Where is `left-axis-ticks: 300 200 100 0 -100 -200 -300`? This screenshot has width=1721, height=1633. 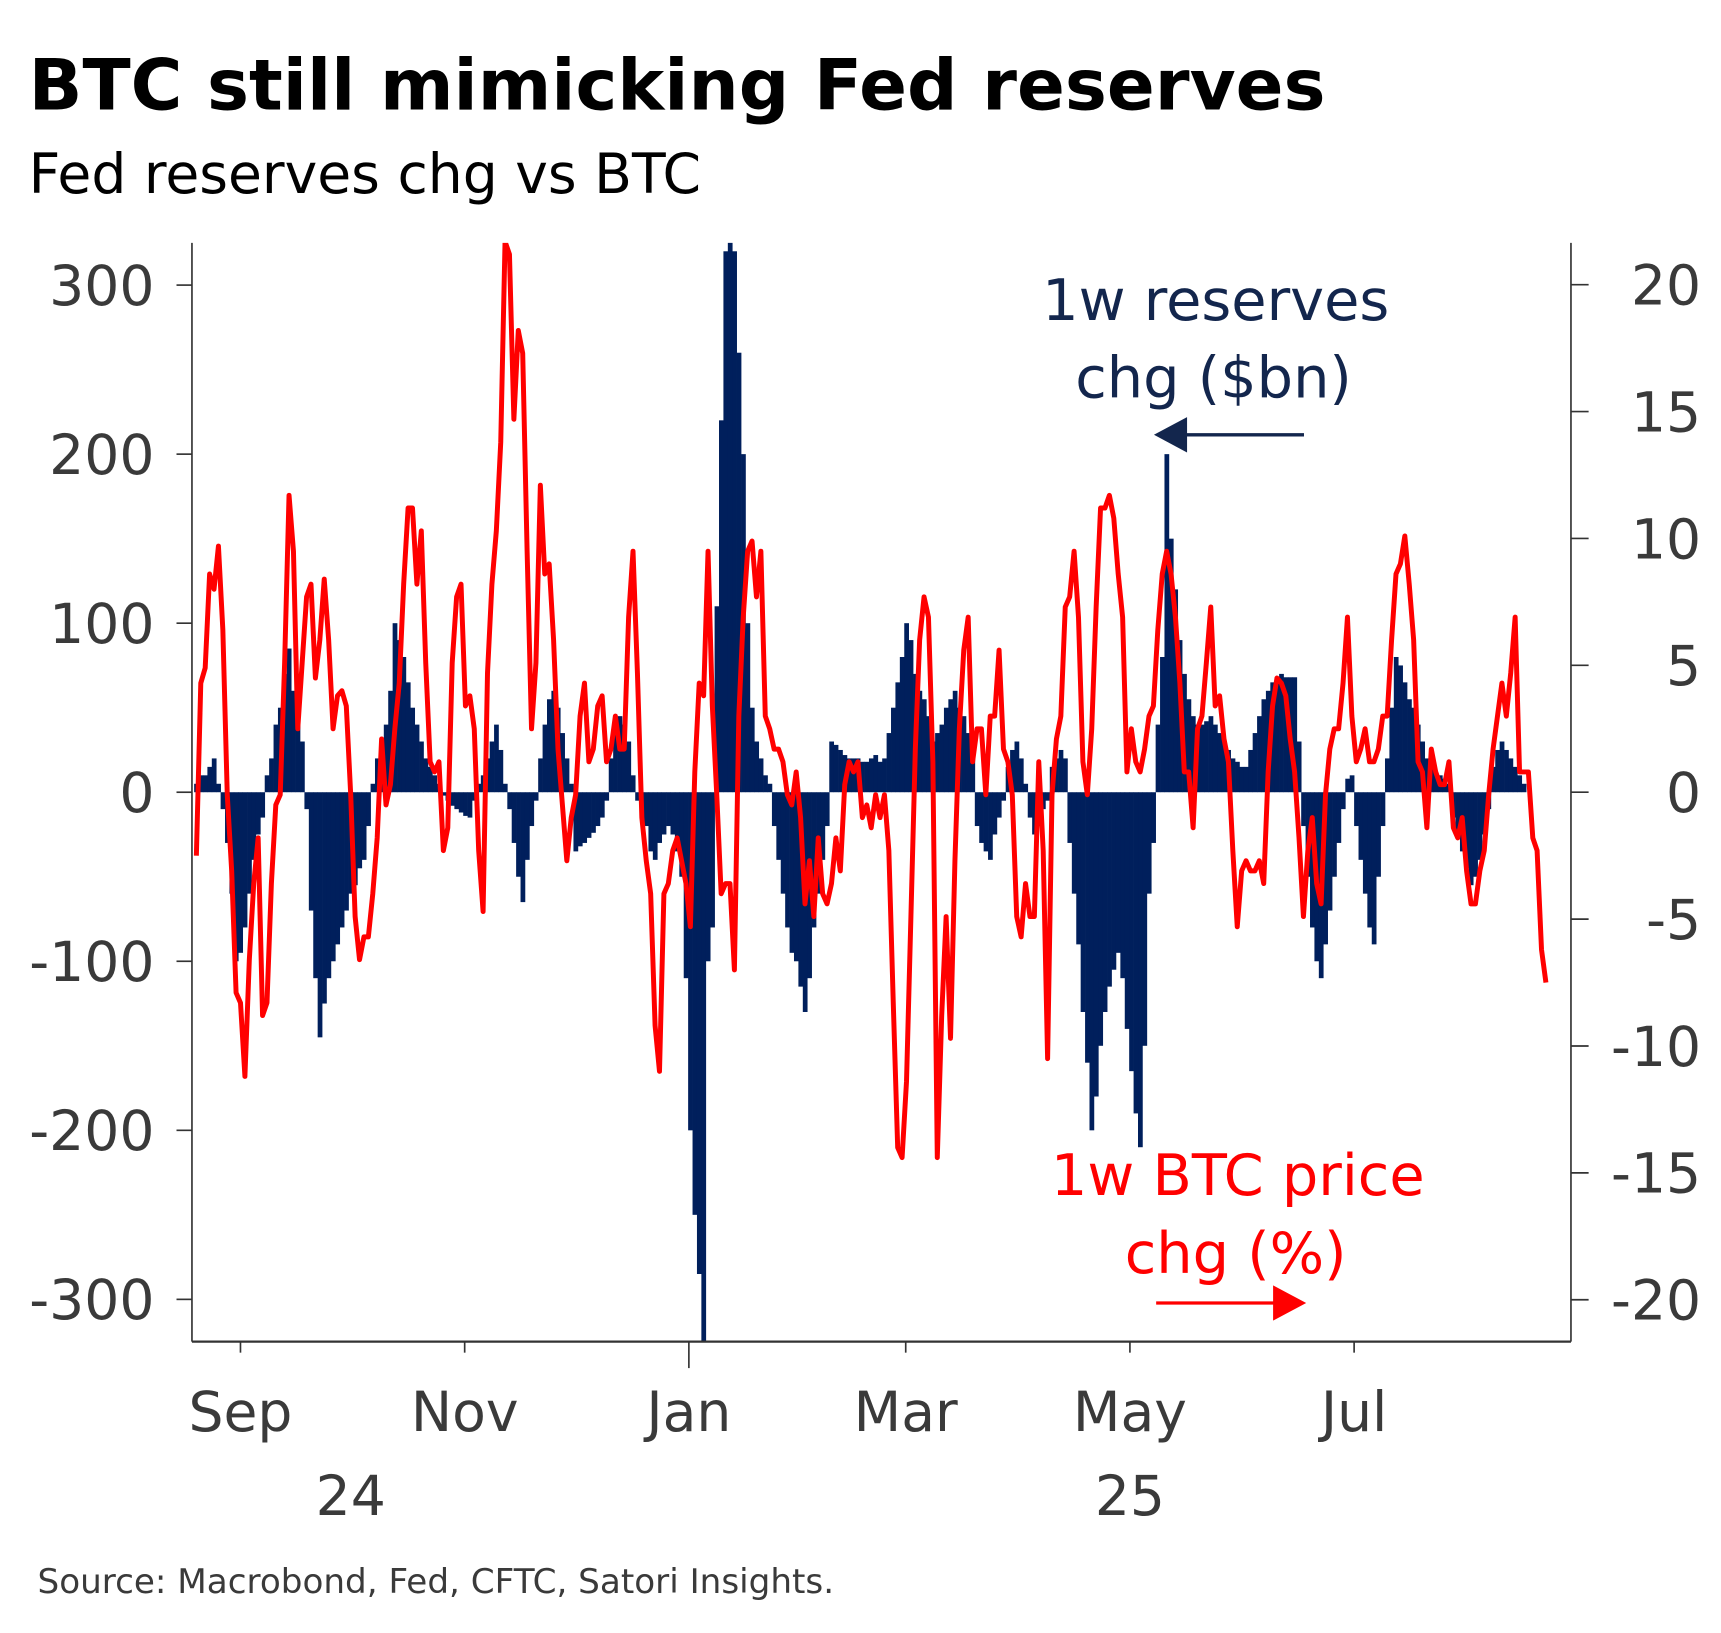 left-axis-ticks: 300 200 100 0 -100 -200 -300 is located at coordinates (110, 794).